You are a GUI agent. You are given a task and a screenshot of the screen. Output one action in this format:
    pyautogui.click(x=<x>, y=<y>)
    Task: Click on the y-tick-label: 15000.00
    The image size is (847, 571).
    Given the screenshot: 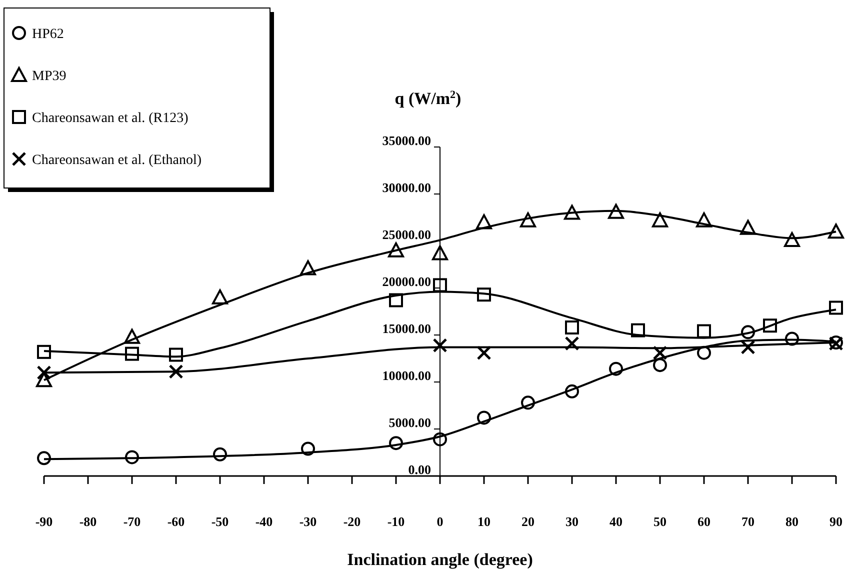 What is the action you would take?
    pyautogui.click(x=406, y=328)
    